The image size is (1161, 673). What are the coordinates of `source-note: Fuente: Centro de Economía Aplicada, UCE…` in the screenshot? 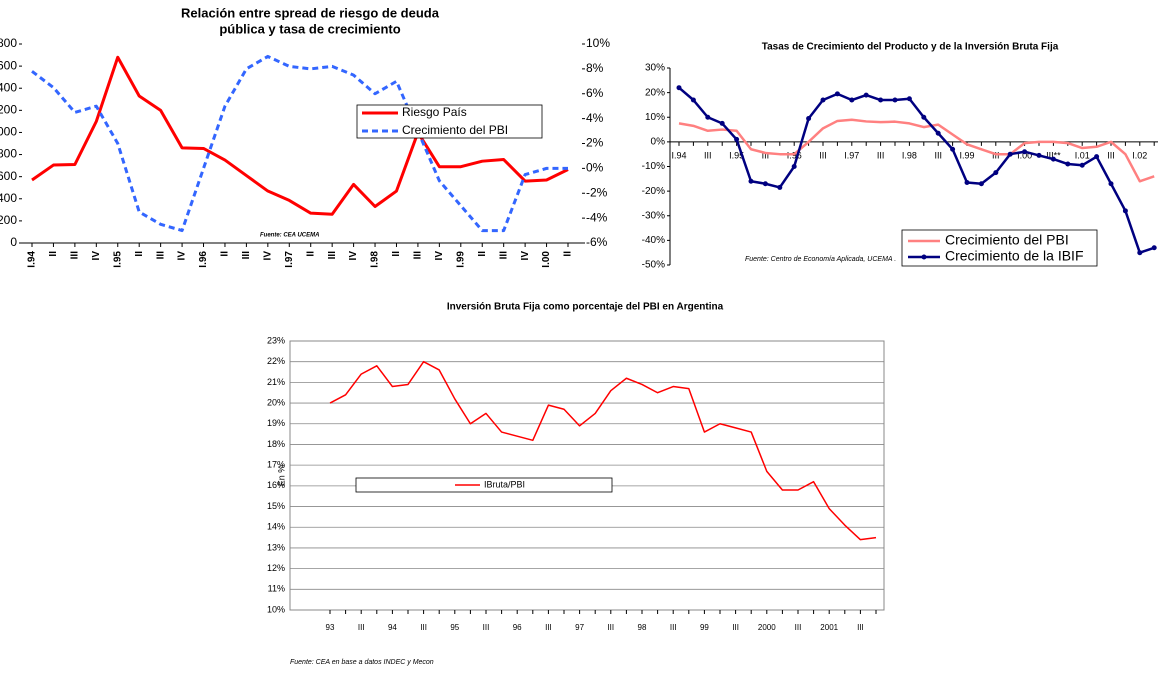 It's located at (820, 259).